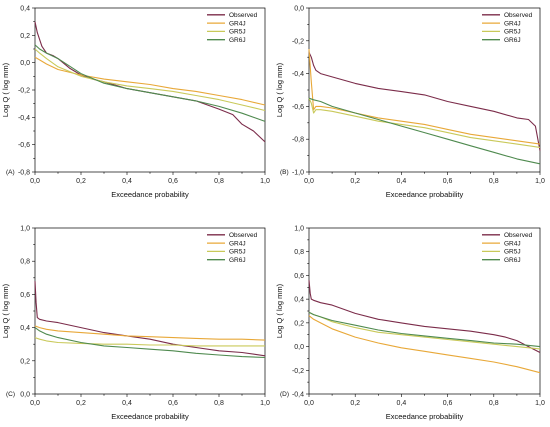 This screenshot has width=550, height=427. I want to click on panel-label: (A), so click(10, 172).